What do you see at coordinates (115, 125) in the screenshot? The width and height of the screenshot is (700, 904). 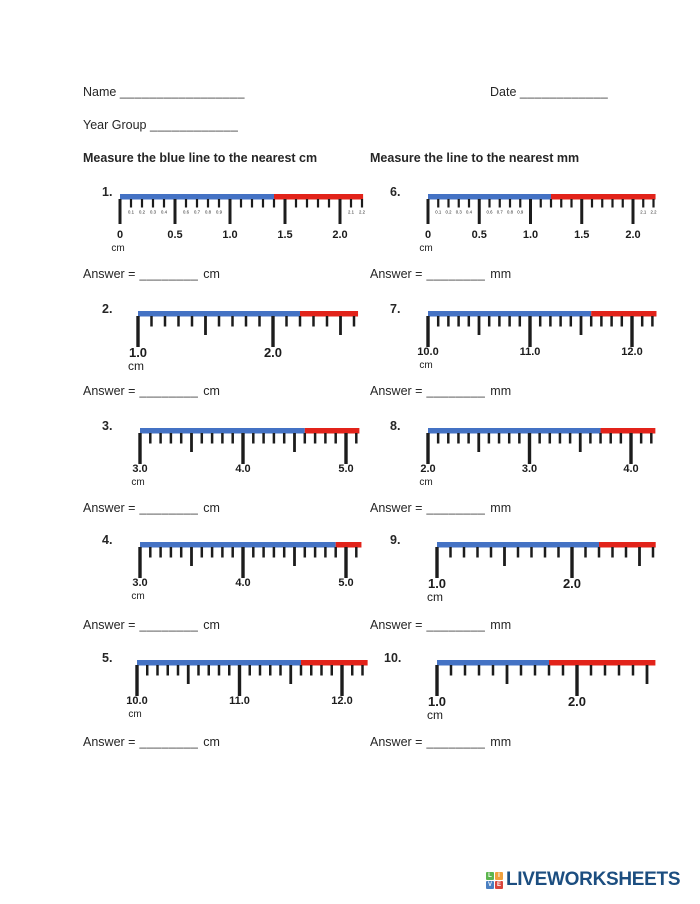 I see `year-group-label: Year Group` at bounding box center [115, 125].